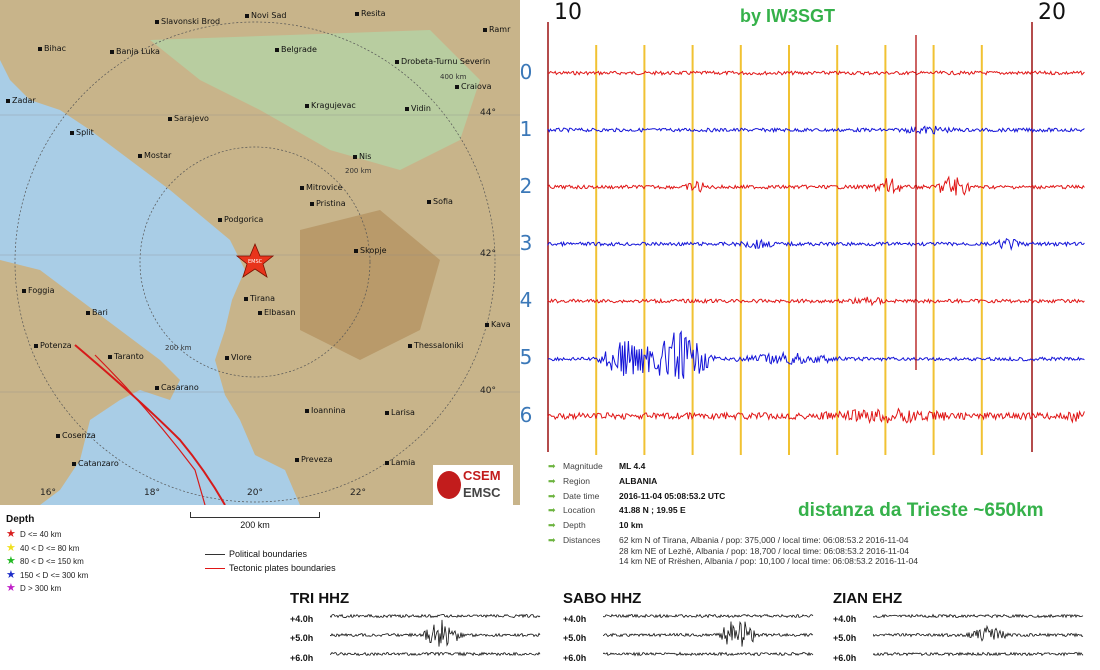 This screenshot has height=670, width=1100. What do you see at coordinates (296, 49) in the screenshot?
I see `city-label: Belgrade` at bounding box center [296, 49].